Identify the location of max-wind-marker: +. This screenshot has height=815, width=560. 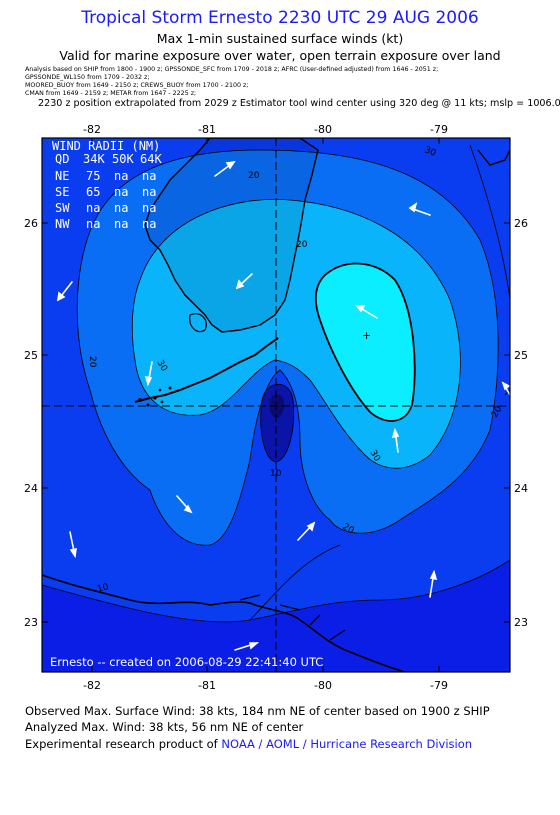
(366, 335).